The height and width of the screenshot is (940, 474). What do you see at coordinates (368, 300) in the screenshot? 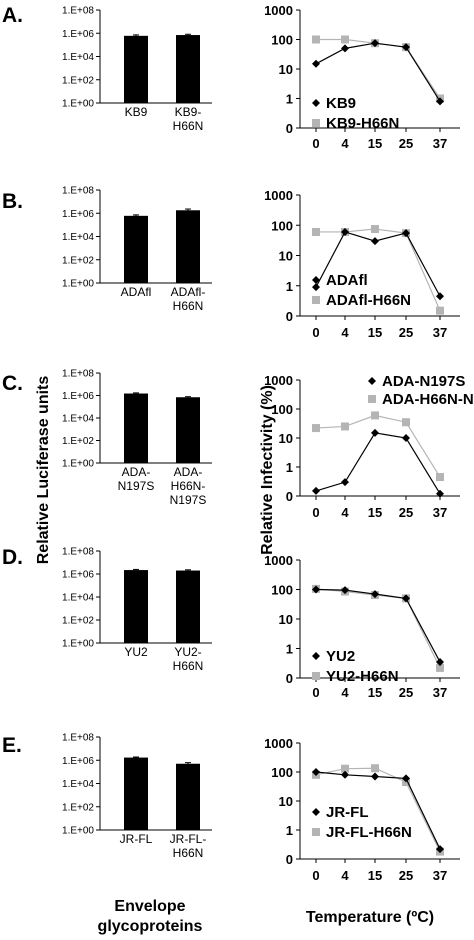
I see `legend-entry: ADAfl-H66N` at bounding box center [368, 300].